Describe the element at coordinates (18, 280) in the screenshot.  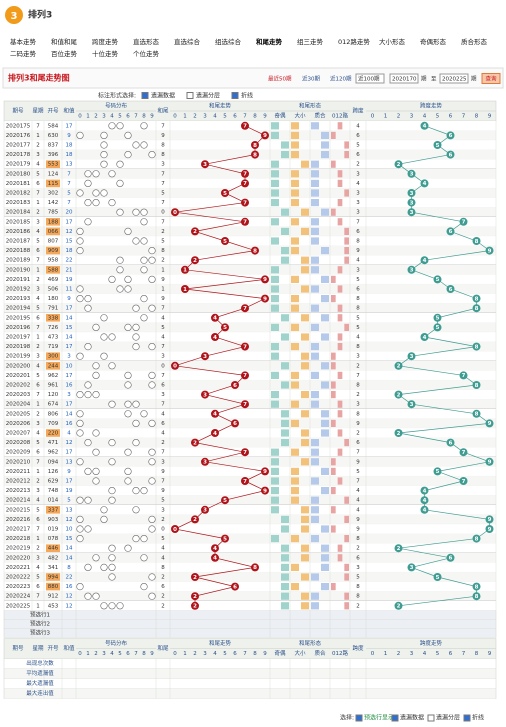
I see `period: 2020191` at that location.